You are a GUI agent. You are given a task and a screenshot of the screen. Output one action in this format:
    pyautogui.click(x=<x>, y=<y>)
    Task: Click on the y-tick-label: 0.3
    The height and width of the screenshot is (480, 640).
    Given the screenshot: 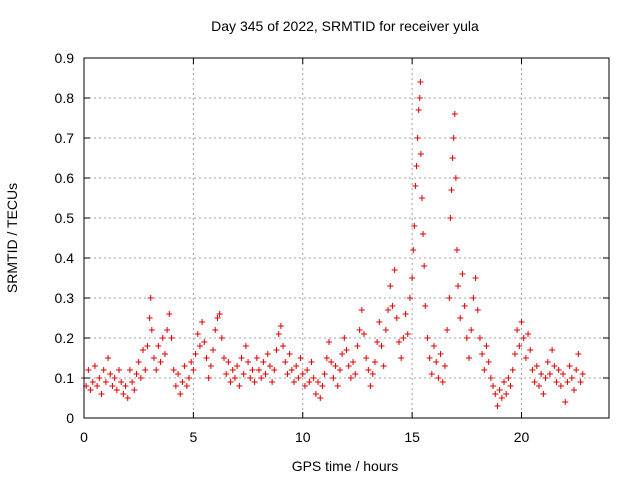 What is the action you would take?
    pyautogui.click(x=65, y=298)
    